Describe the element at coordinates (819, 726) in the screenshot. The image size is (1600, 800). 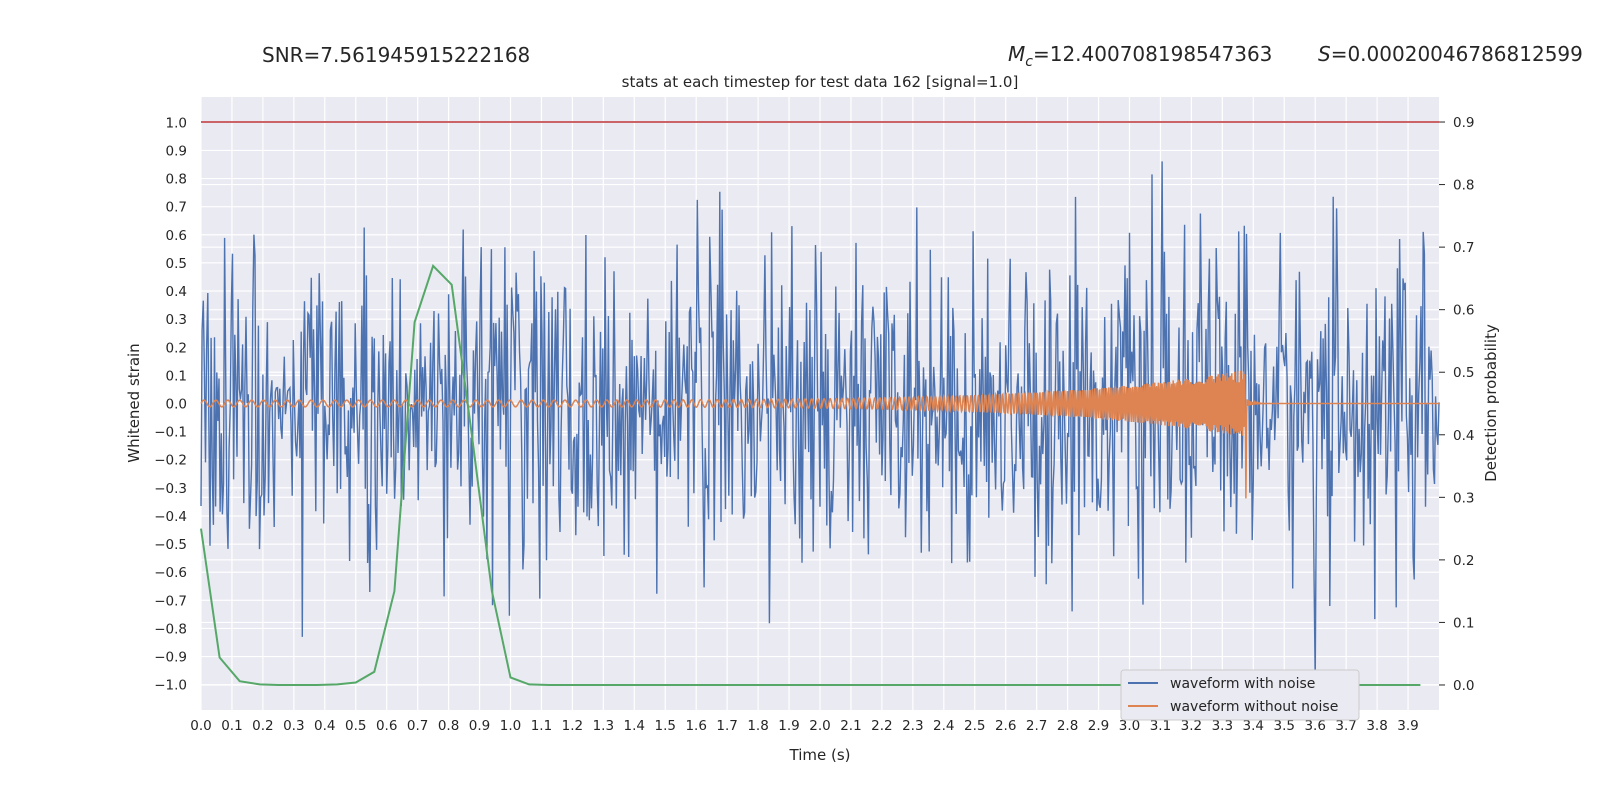
I see `x-tick-label: 2.0` at that location.